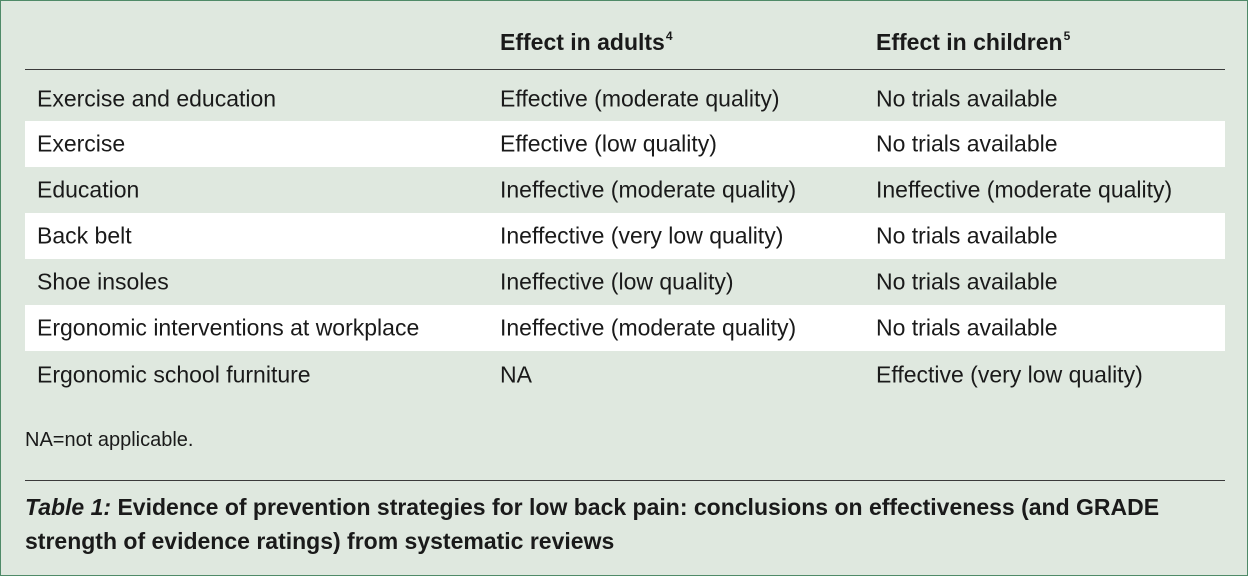  I want to click on cell-adults: Effective (low quality), so click(608, 143).